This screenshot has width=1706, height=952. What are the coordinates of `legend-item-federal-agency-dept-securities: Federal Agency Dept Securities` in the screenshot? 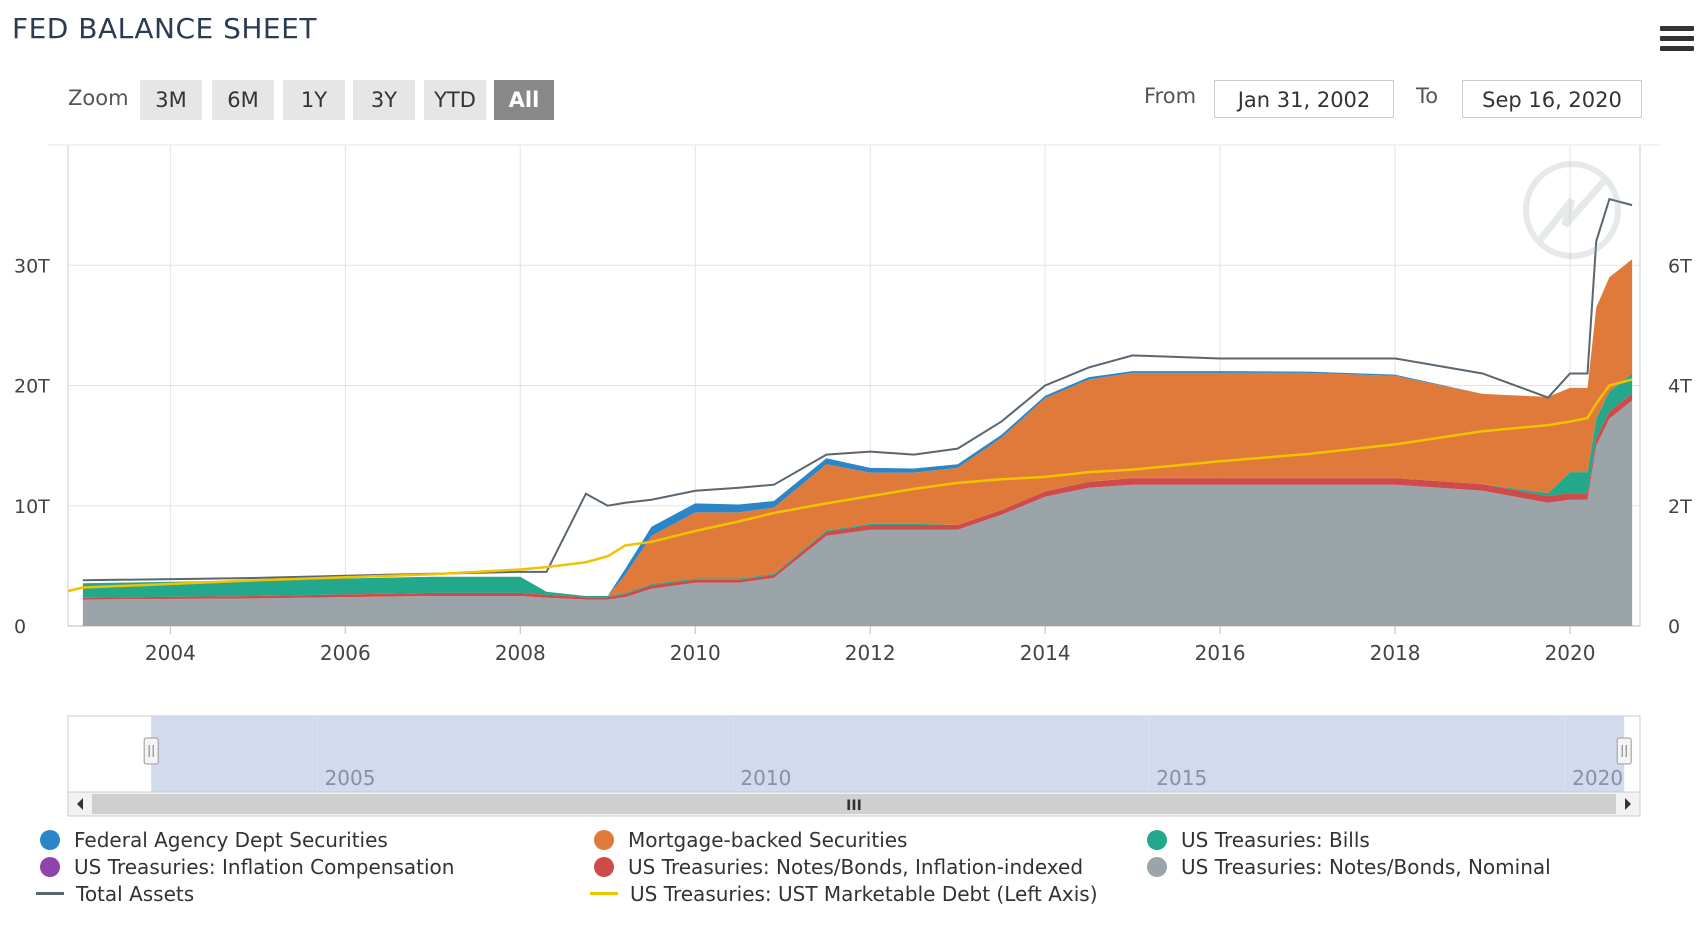 It's located at (214, 840).